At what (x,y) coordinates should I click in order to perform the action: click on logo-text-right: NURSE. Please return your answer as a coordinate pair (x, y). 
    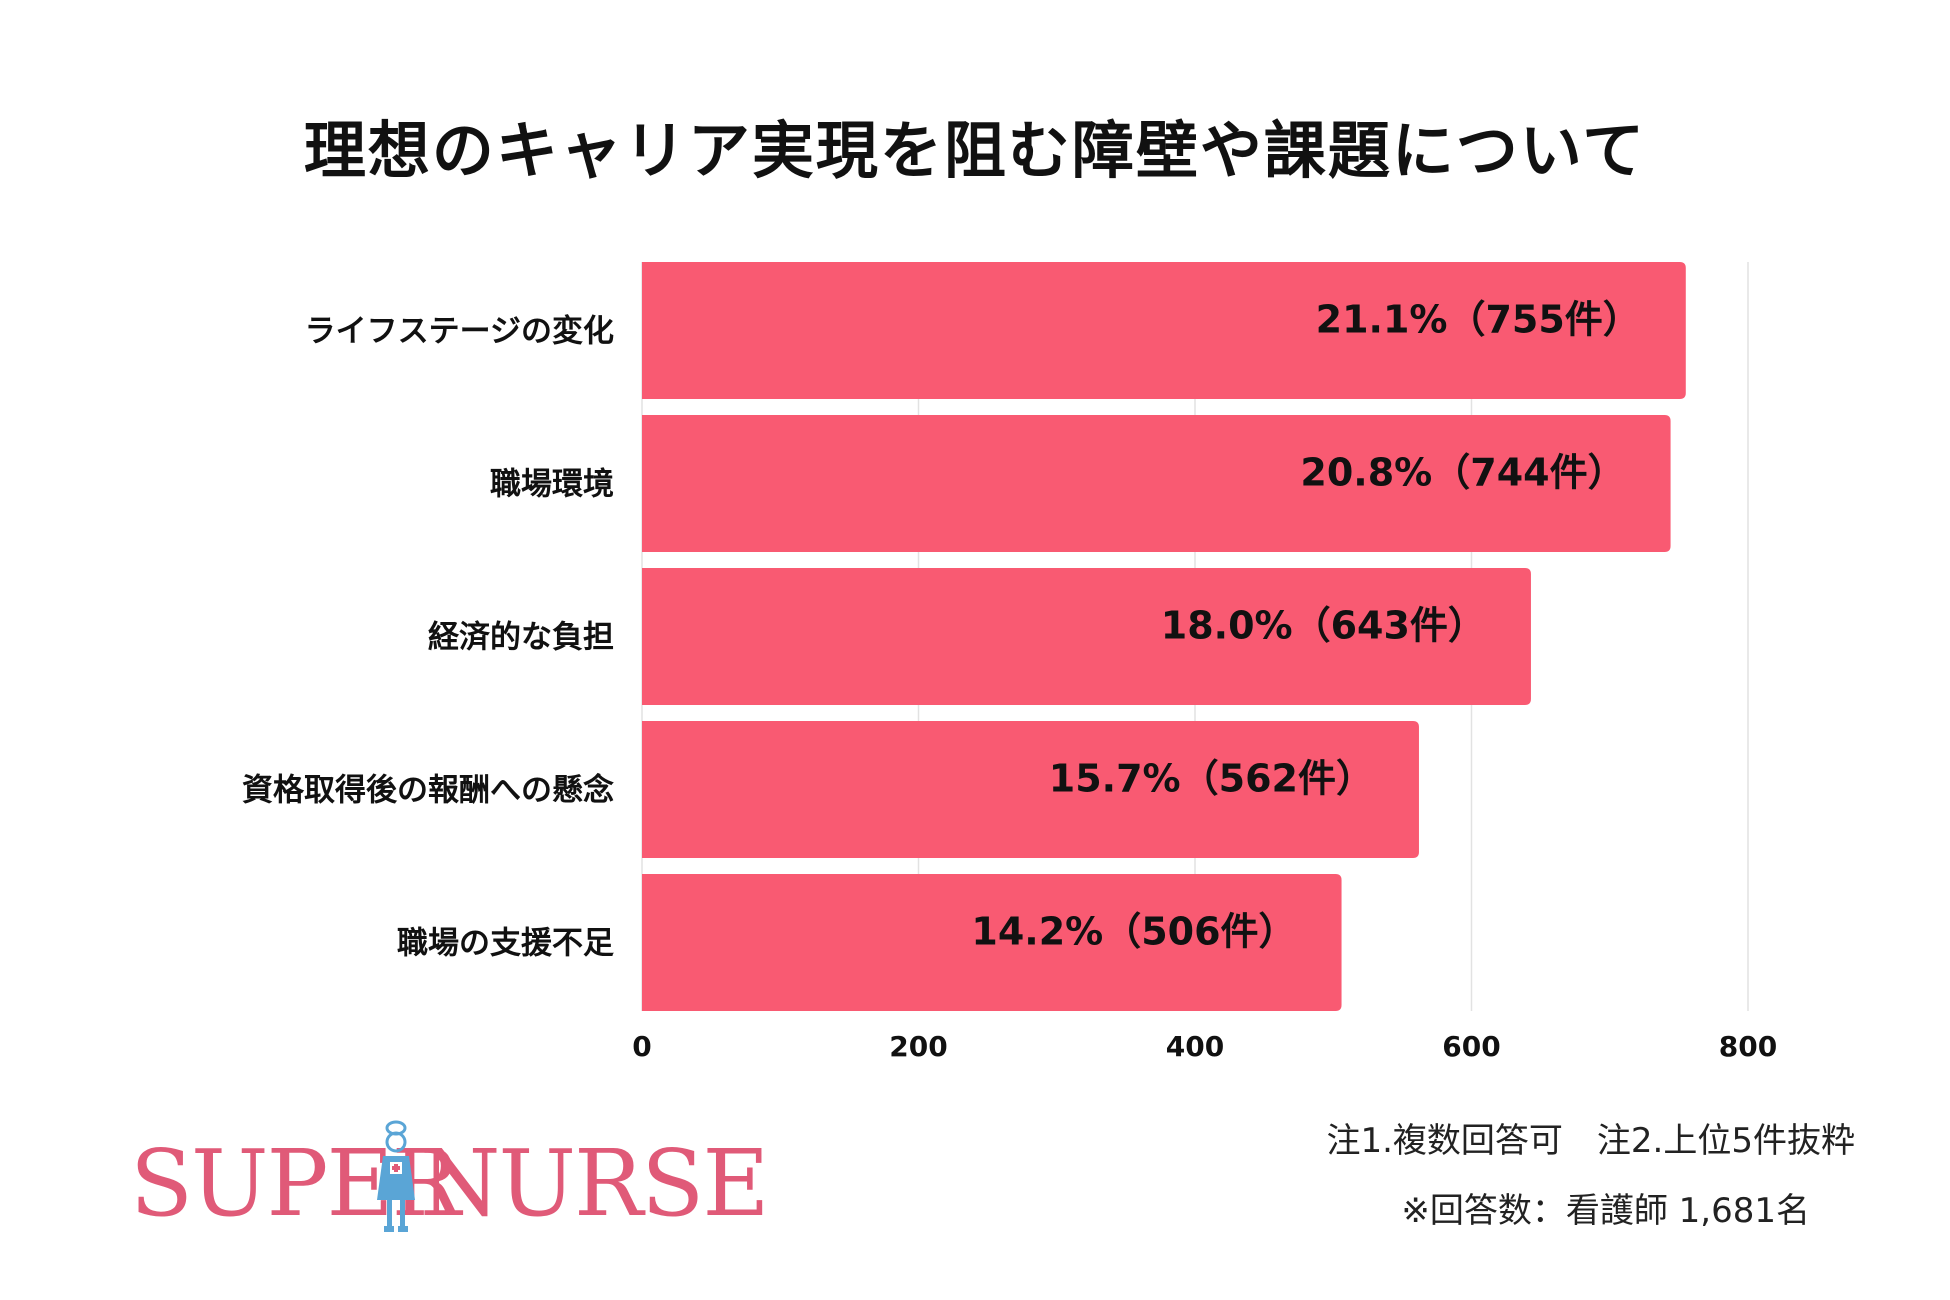
    Looking at the image, I should click on (594, 1183).